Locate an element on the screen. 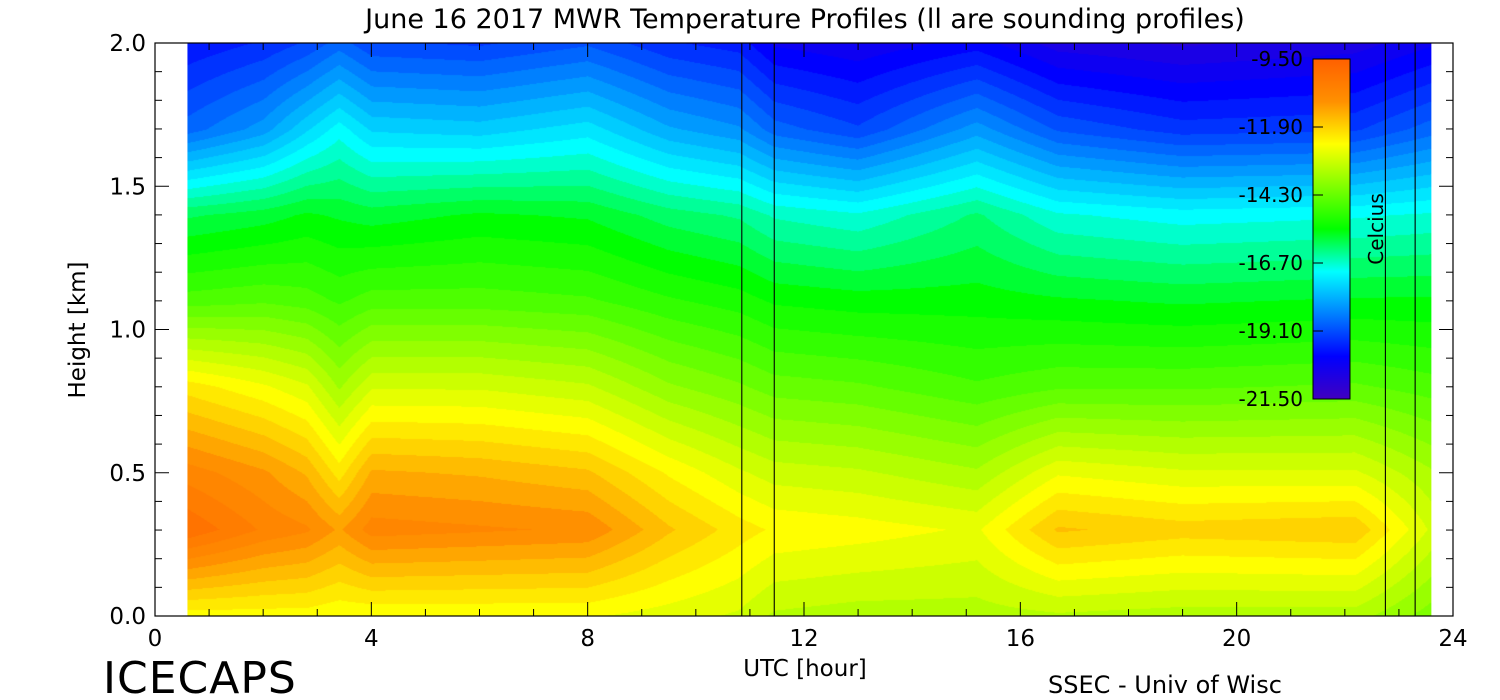  y-tick-label: 1.0 is located at coordinates (127, 331).